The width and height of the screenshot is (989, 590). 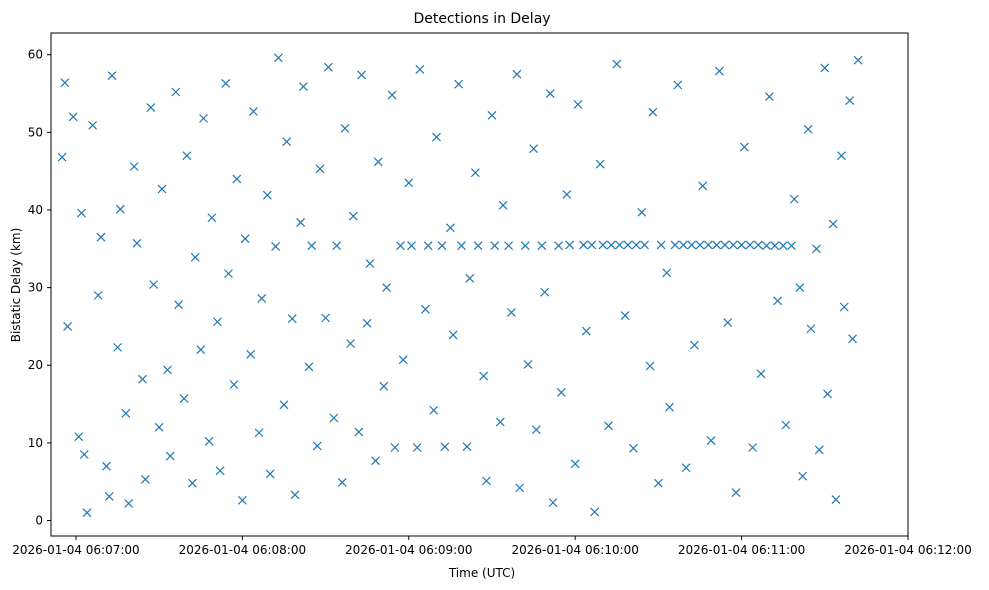 I want to click on x-tick-label: 2026-01-04 06:11:00, so click(x=741, y=550).